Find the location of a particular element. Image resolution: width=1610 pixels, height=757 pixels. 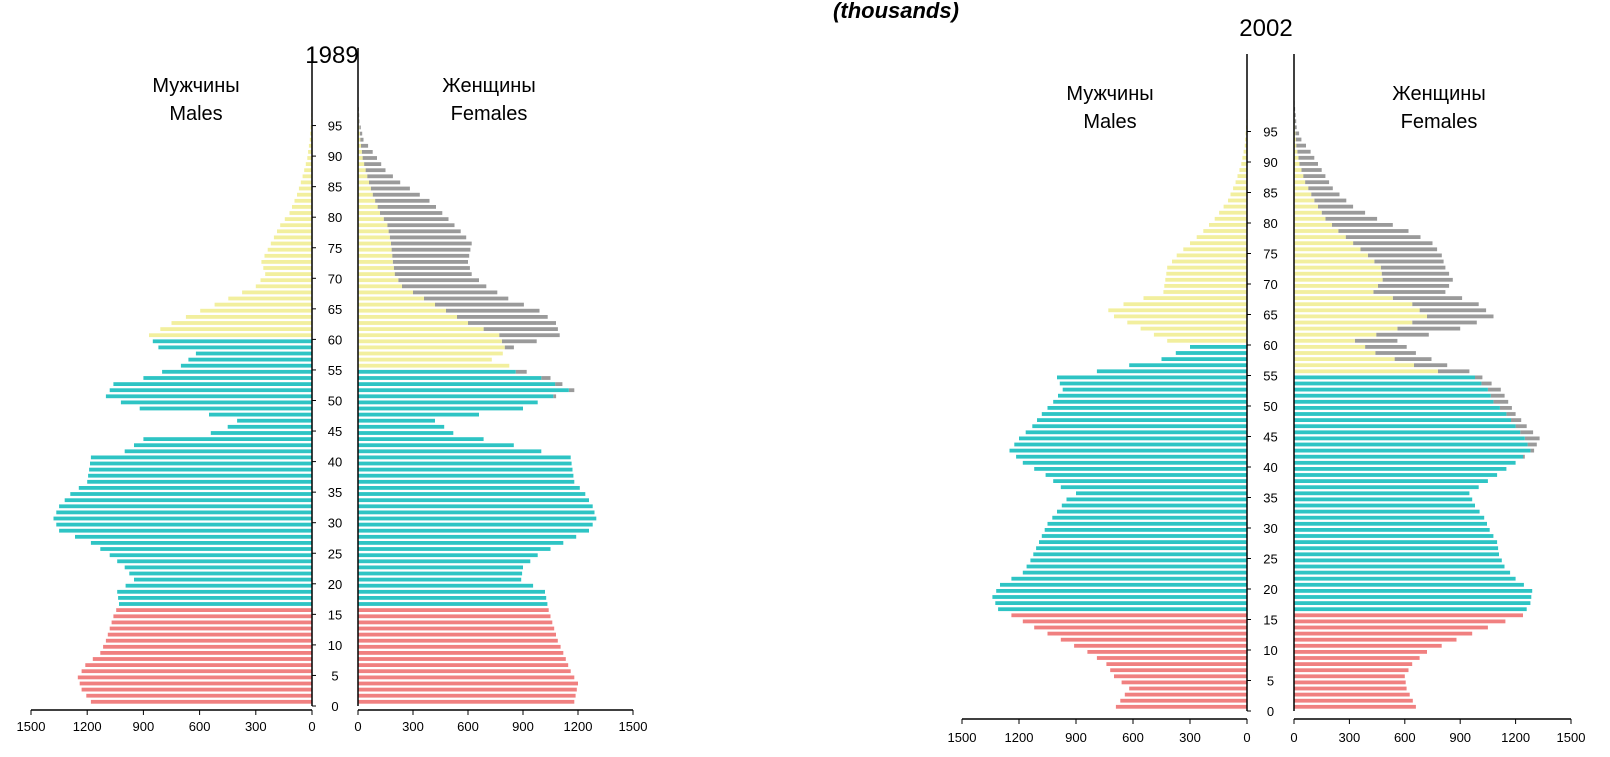

age-tick-label: 50 is located at coordinates (1270, 406).